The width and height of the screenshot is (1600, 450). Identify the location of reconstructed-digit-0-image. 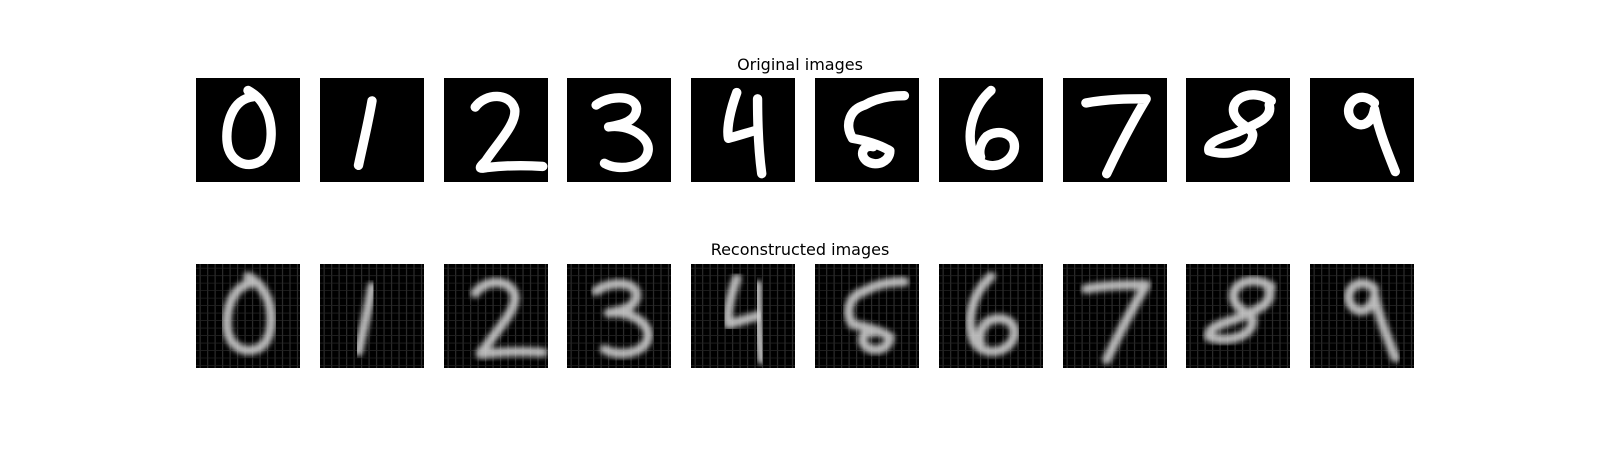
(248, 316).